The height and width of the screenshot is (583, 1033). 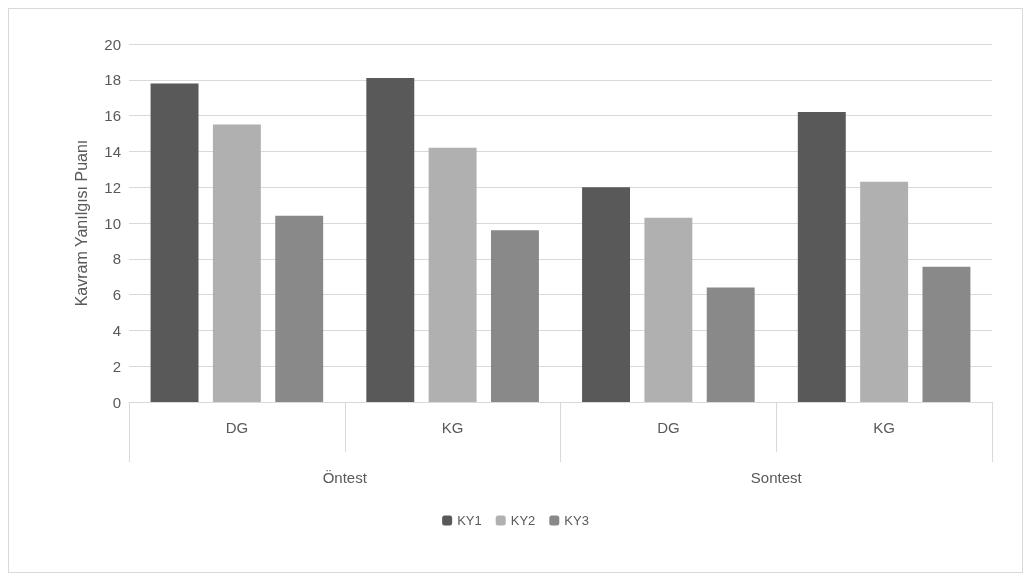 I want to click on text: Sontest, so click(x=776, y=477).